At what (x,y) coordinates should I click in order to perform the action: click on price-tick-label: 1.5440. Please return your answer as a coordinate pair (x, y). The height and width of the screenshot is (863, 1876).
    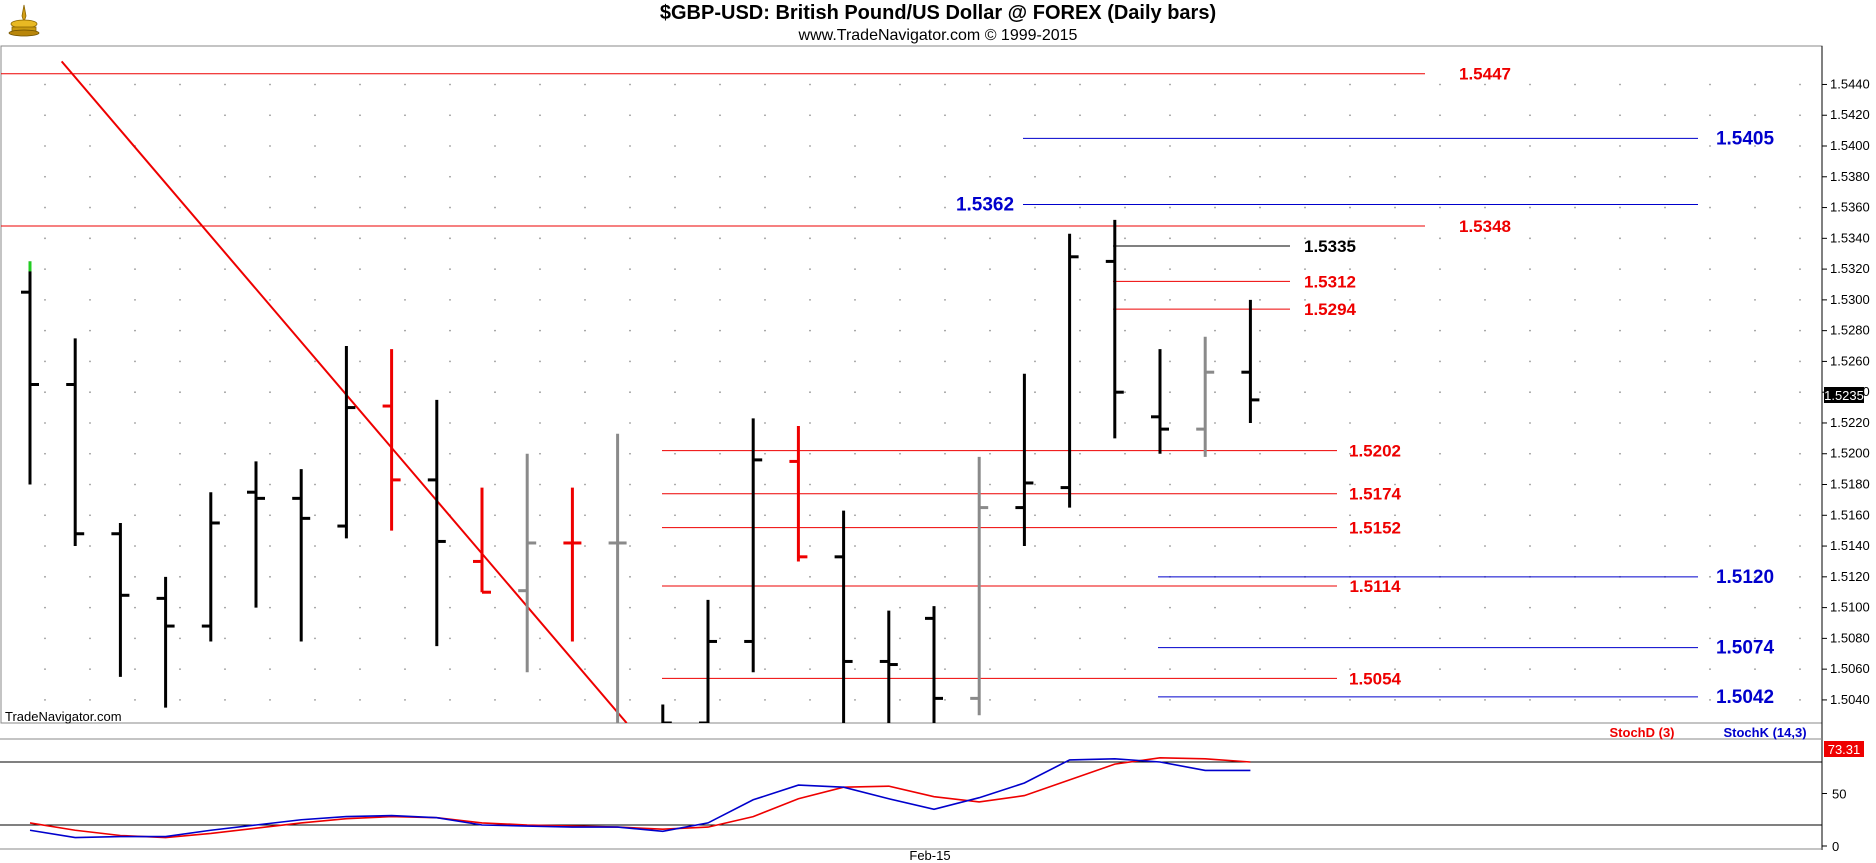
    Looking at the image, I should click on (1850, 83).